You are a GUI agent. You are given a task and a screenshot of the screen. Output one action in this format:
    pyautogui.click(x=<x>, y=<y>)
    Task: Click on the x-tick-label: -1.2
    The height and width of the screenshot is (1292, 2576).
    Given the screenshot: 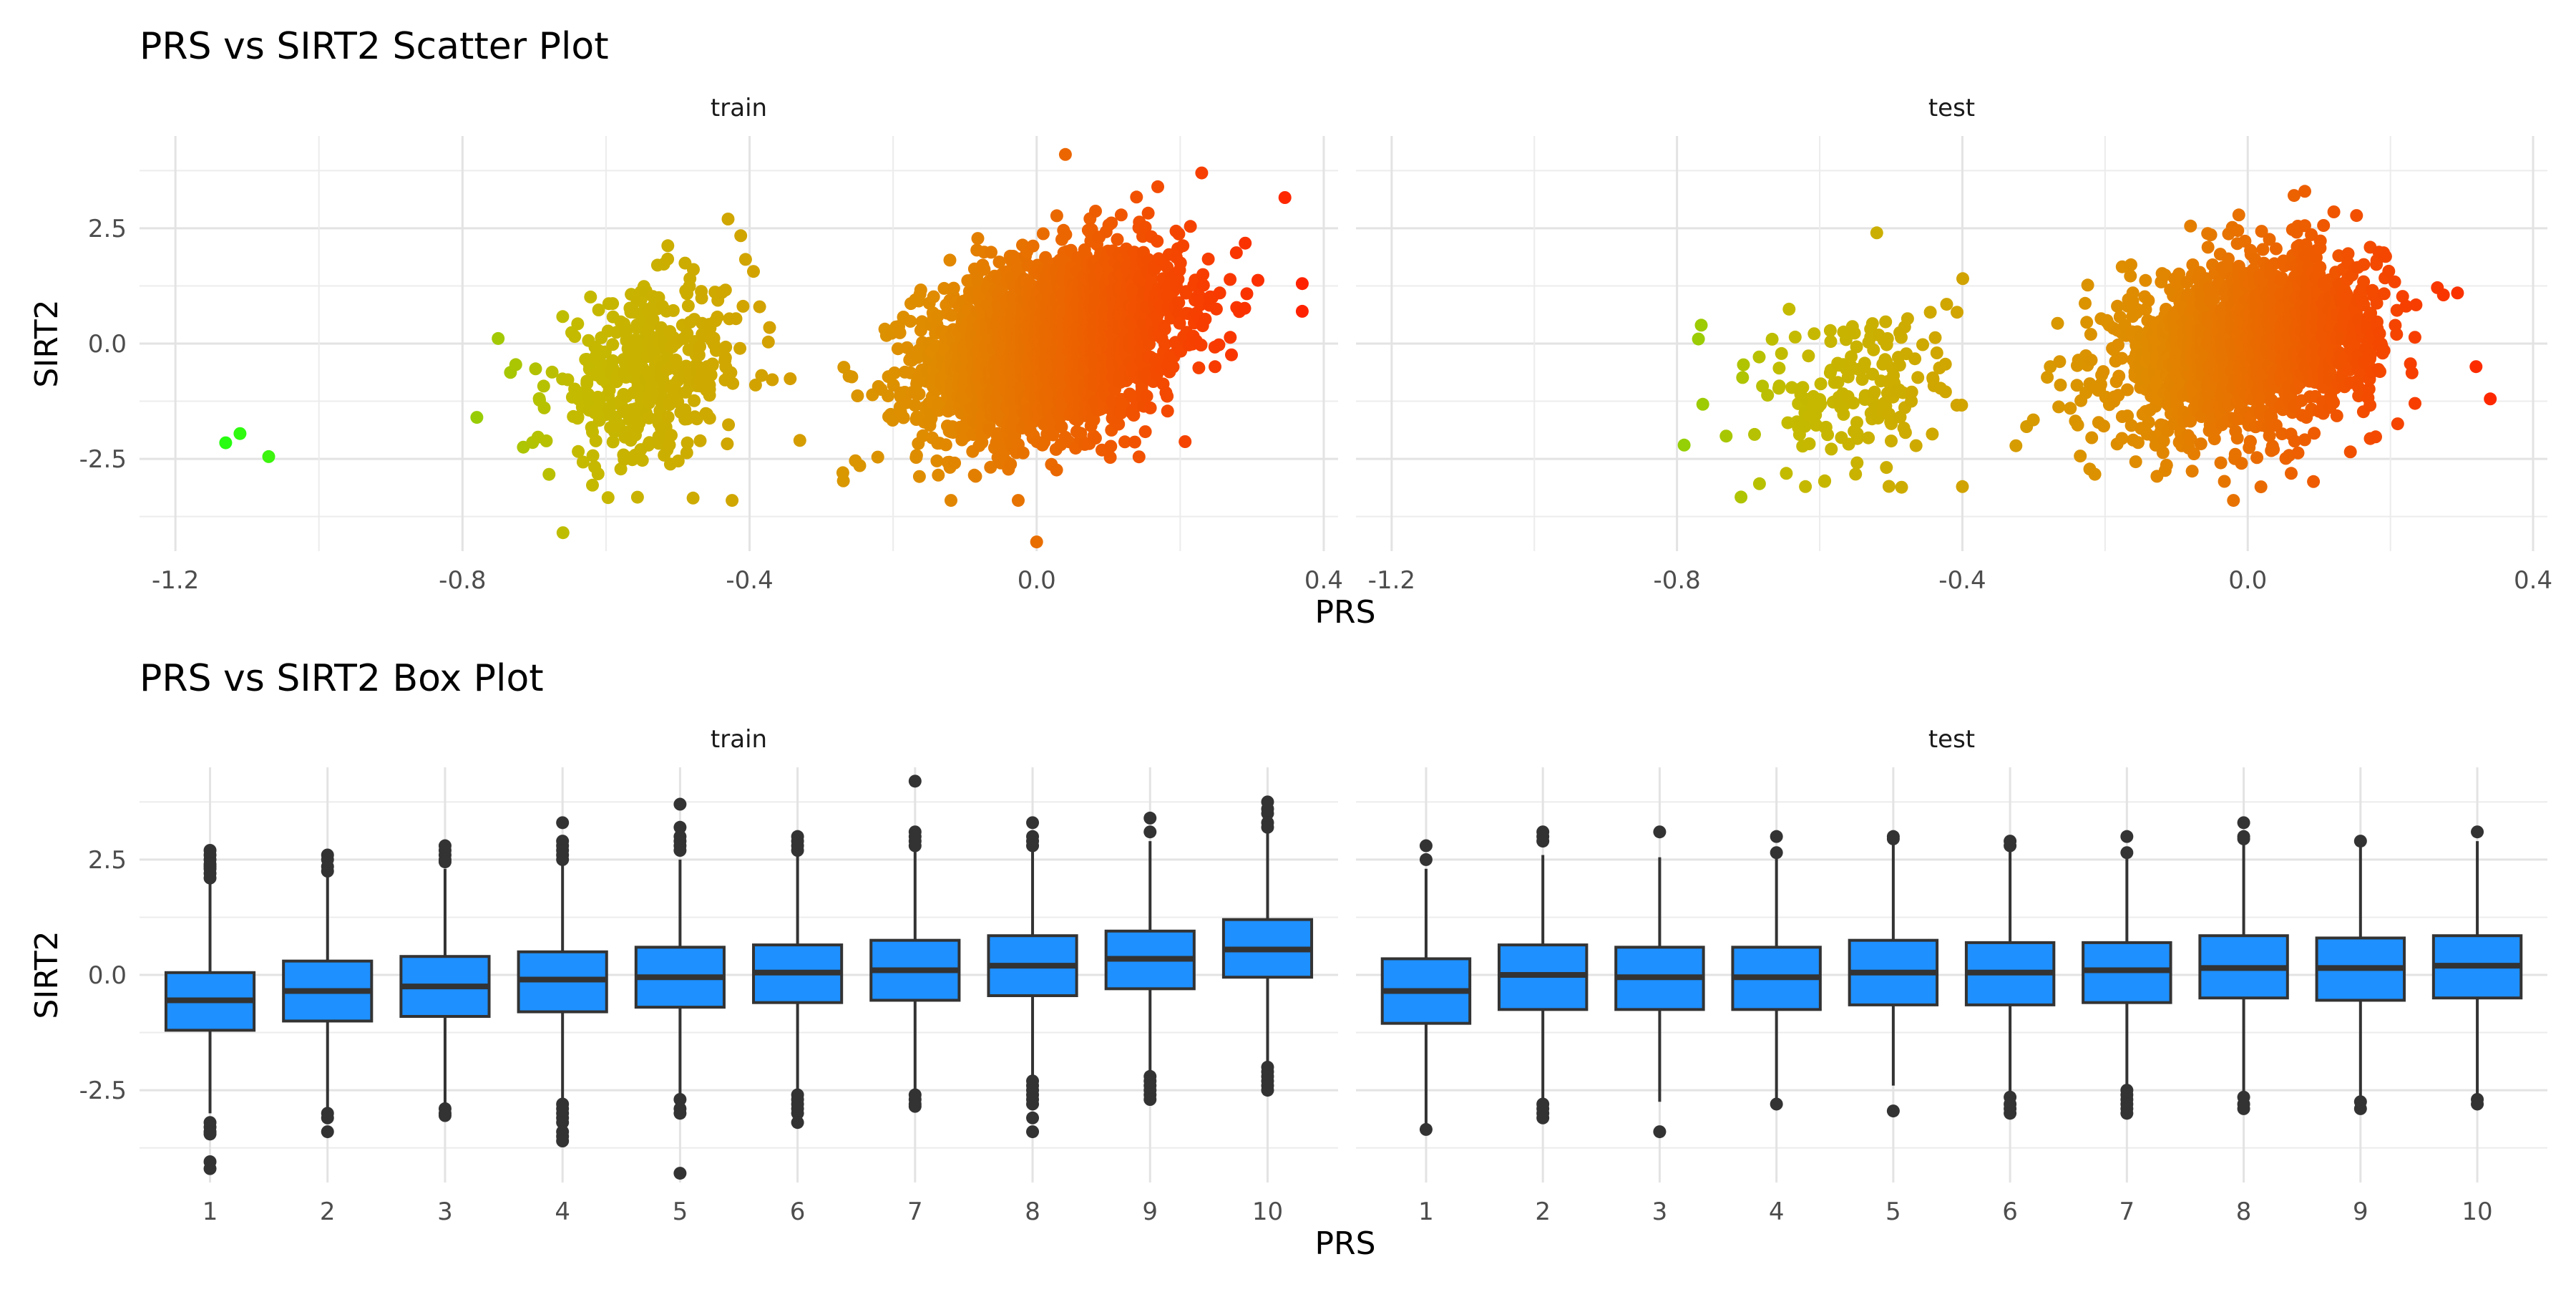 What is the action you would take?
    pyautogui.click(x=1391, y=580)
    